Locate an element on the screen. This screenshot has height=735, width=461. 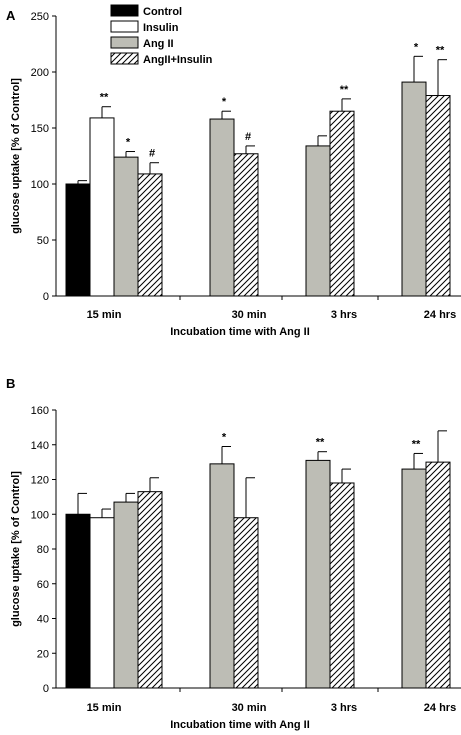
y-tick-label: 60 is located at coordinates (43, 585).